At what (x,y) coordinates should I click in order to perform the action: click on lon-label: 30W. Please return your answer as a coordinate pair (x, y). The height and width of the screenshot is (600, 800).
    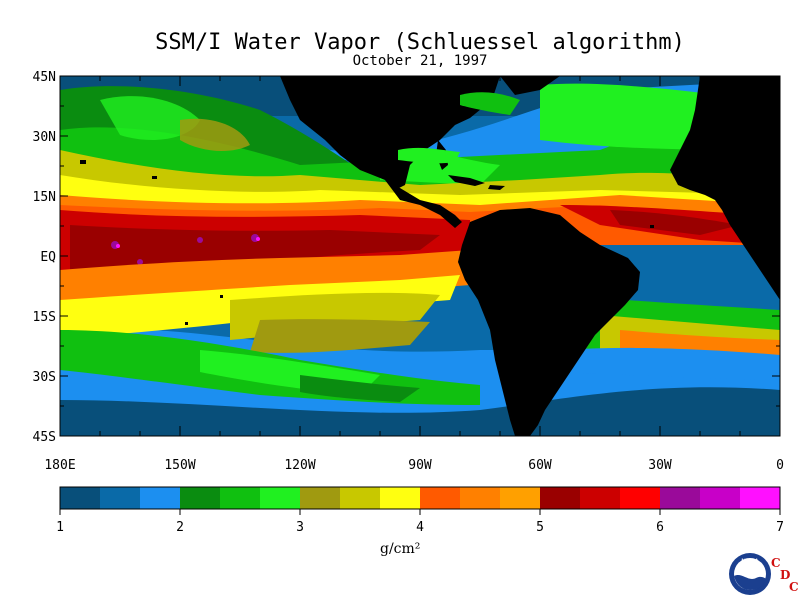
    Looking at the image, I should click on (660, 465).